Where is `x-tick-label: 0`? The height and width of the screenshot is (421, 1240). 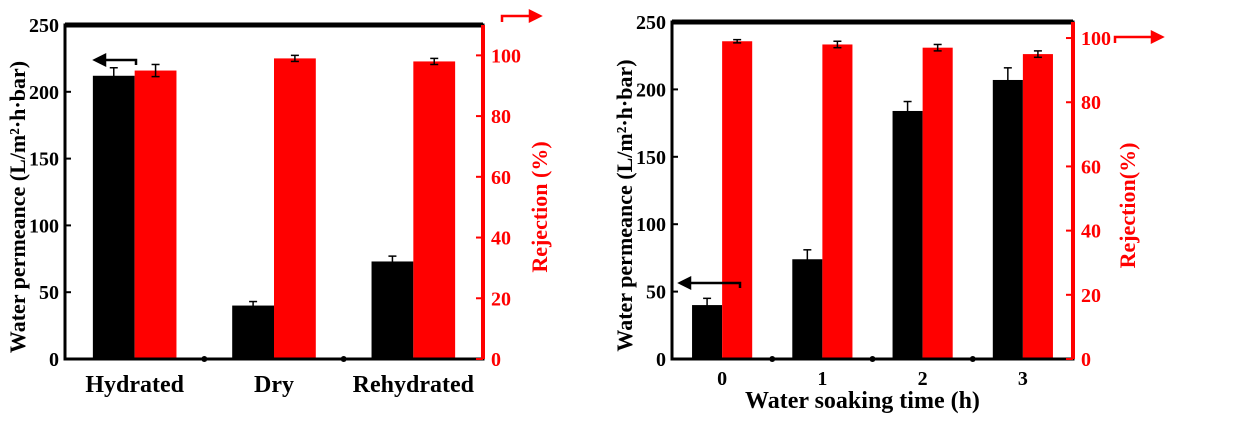 x-tick-label: 0 is located at coordinates (722, 379).